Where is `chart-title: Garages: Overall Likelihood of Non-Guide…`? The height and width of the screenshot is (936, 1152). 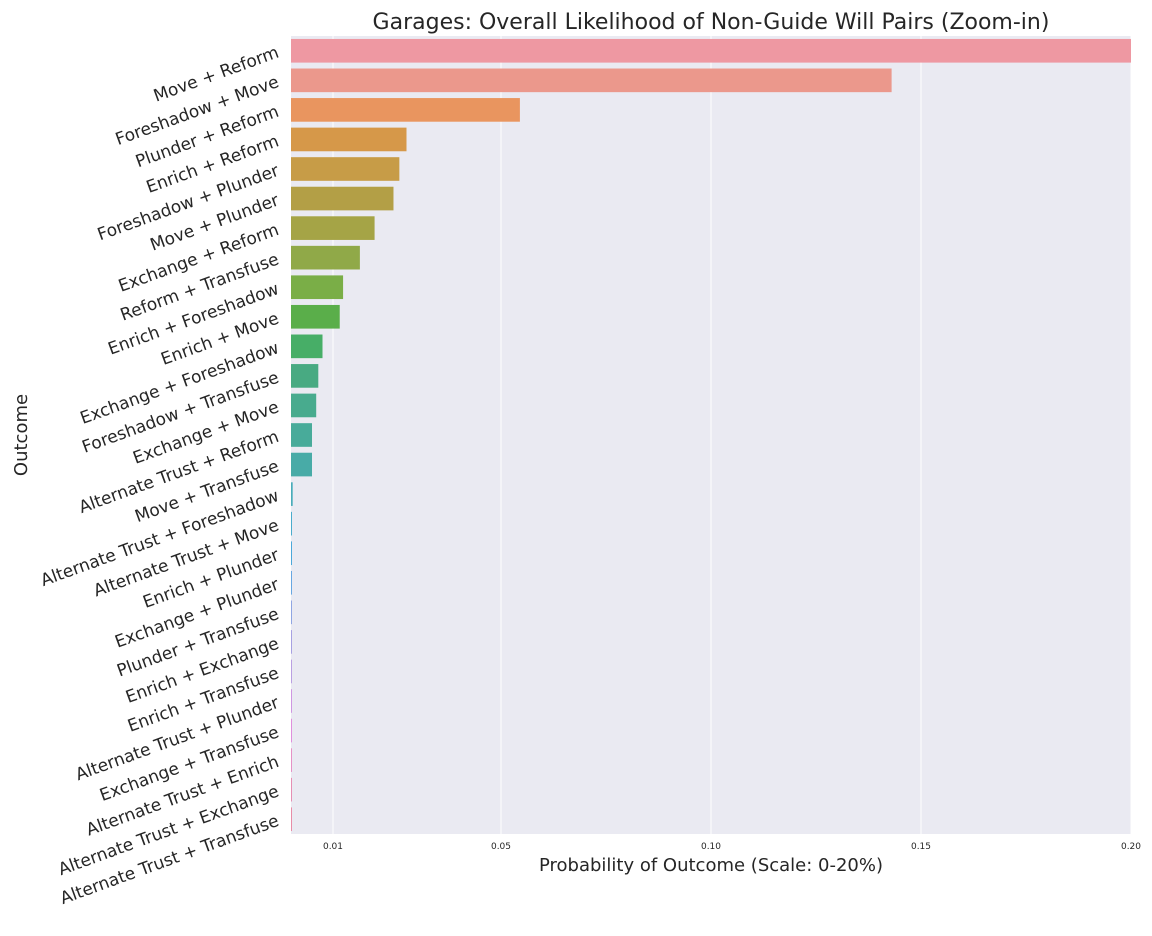 chart-title: Garages: Overall Likelihood of Non-Guide… is located at coordinates (711, 22).